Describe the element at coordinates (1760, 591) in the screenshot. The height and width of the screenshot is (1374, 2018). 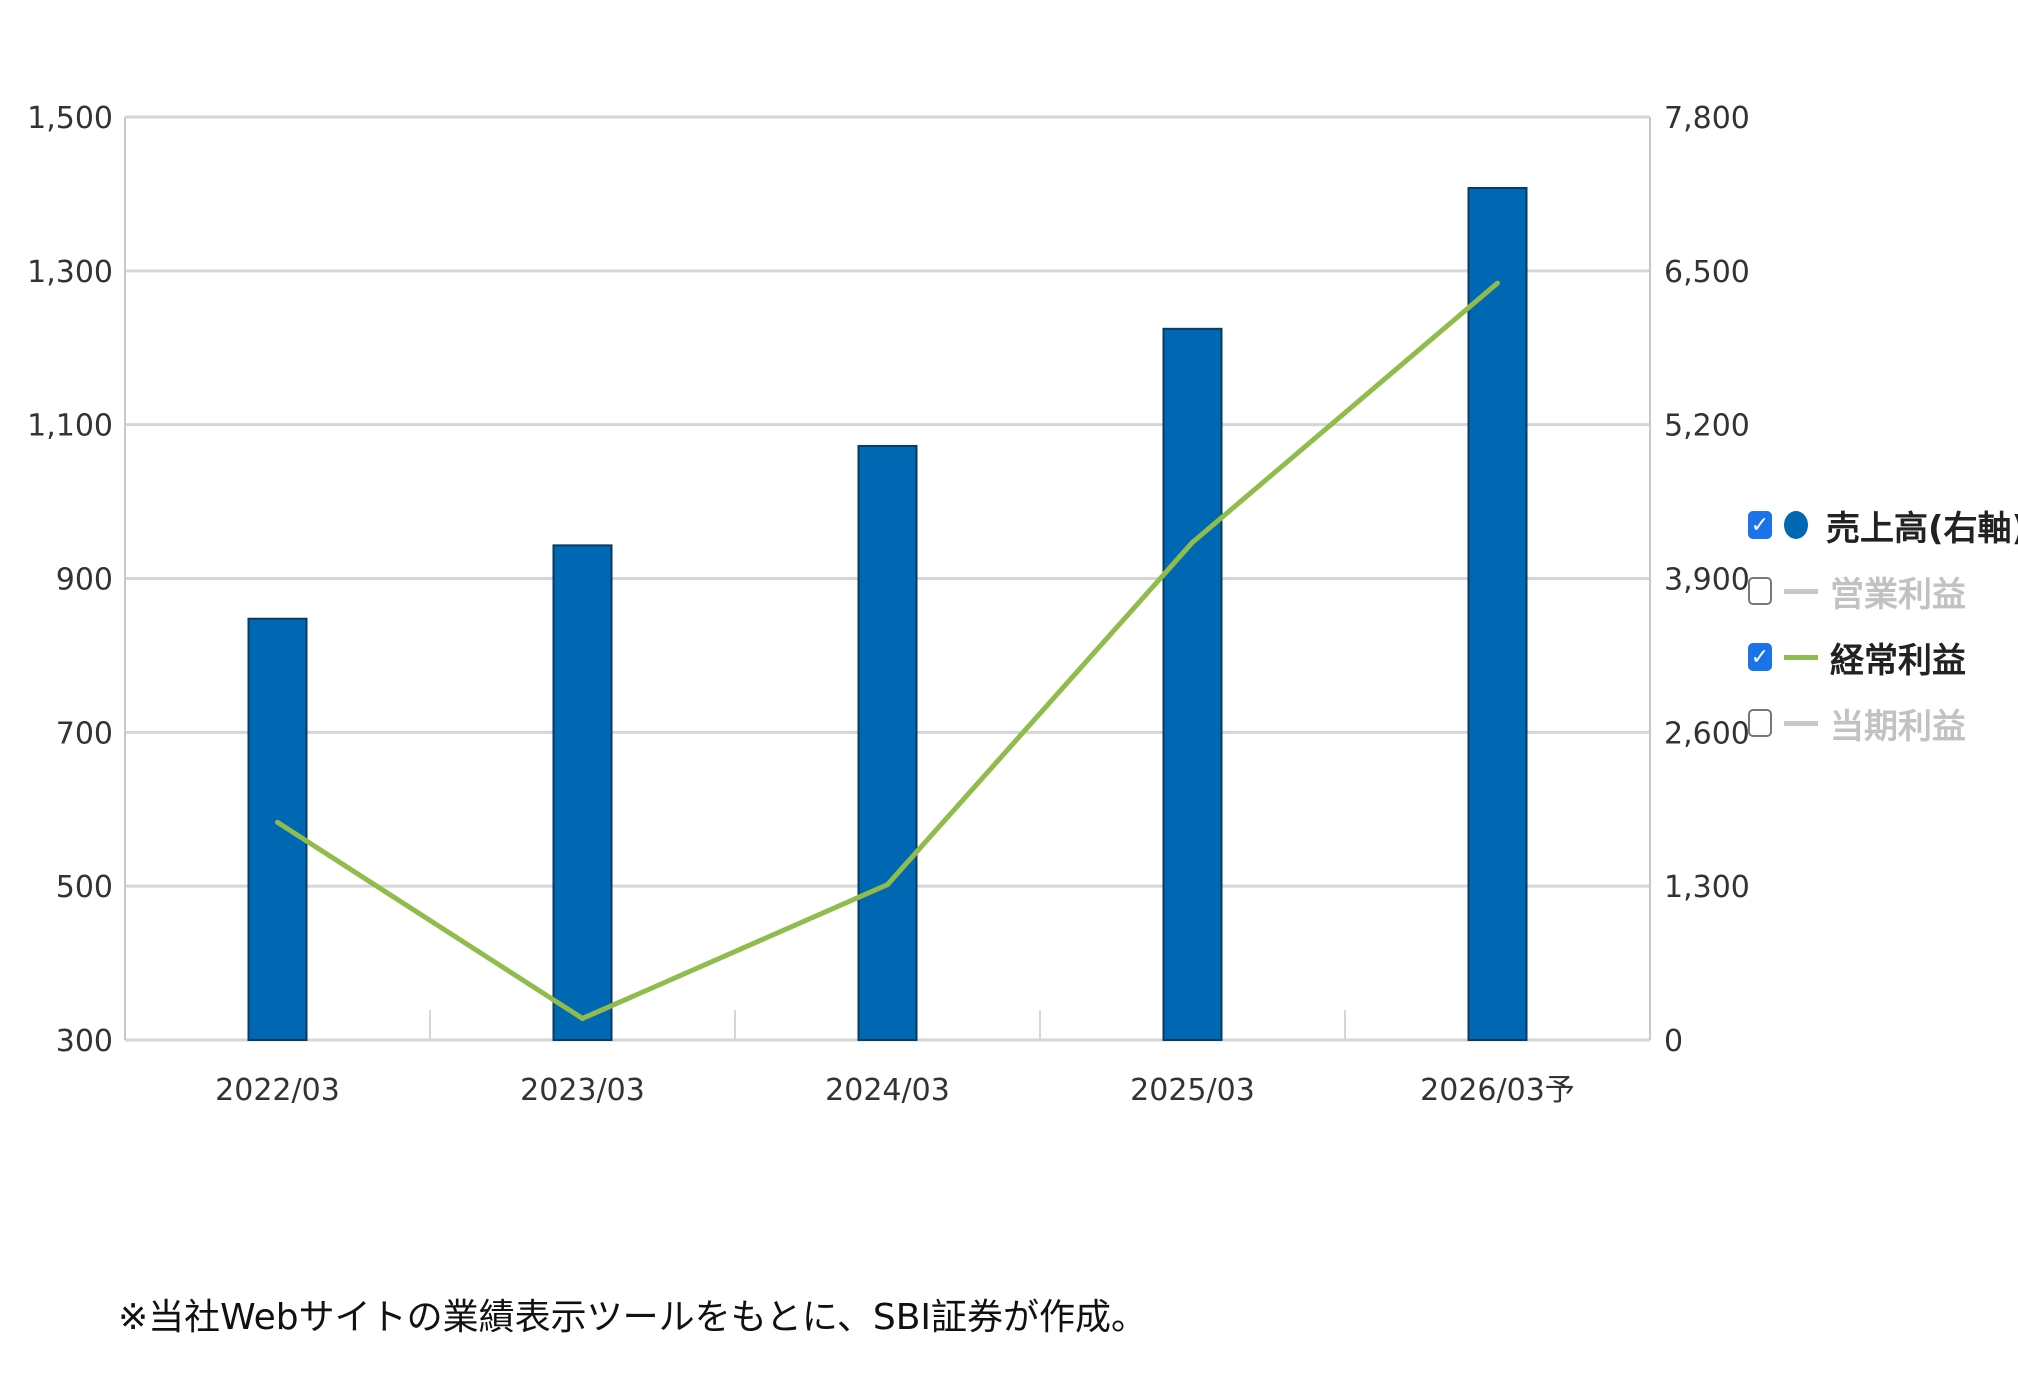
I see `legend-checkbox-operating-profit` at that location.